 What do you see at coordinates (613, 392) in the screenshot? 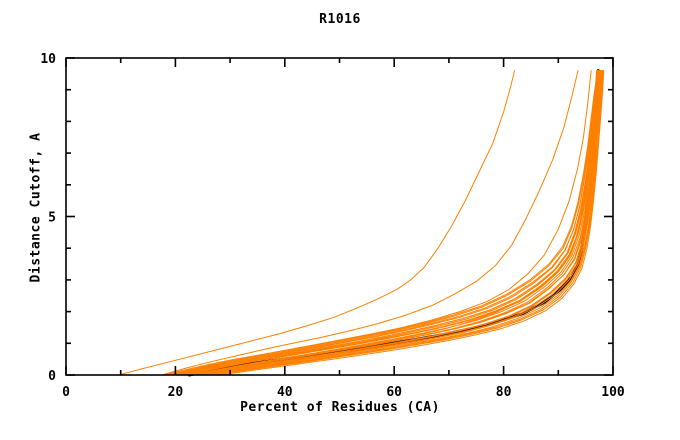
I see `x-tick-label: 100` at bounding box center [613, 392].